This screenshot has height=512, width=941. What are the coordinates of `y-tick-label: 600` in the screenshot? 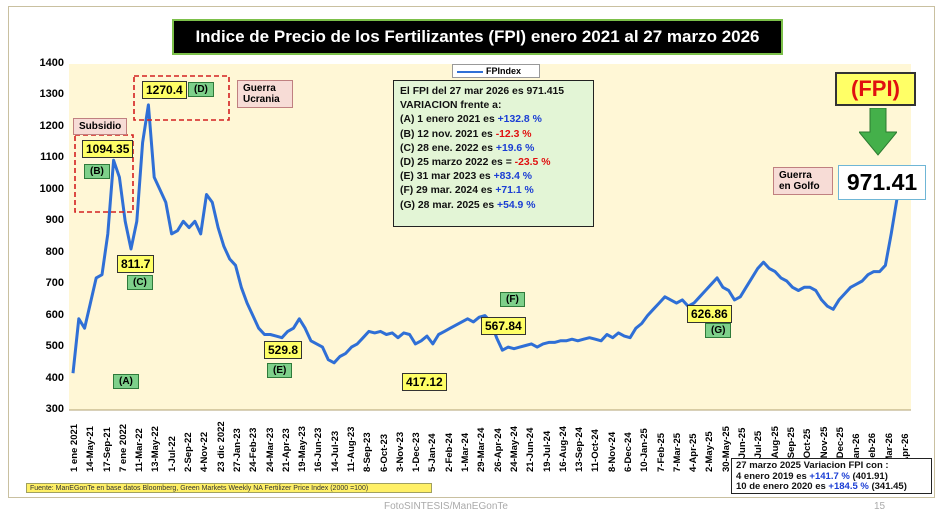 It's located at (54, 314).